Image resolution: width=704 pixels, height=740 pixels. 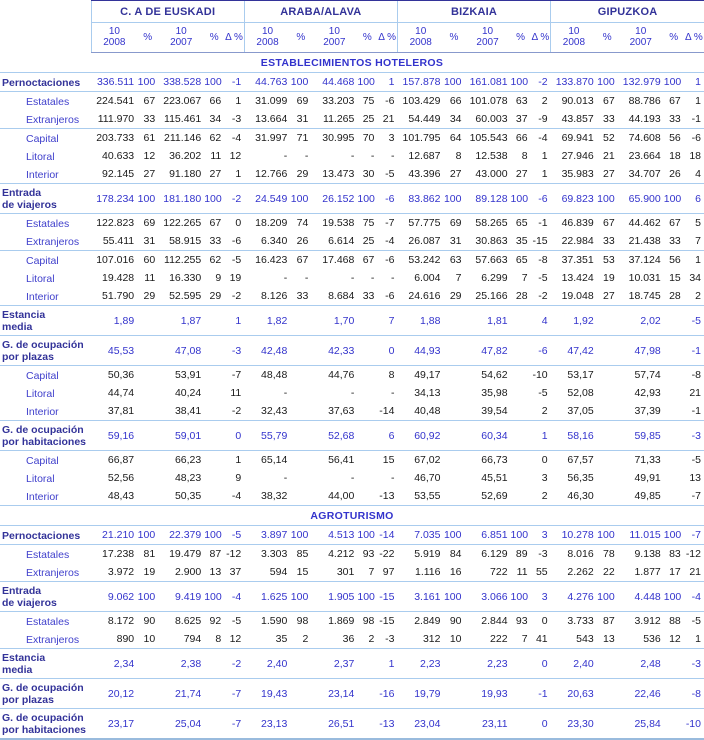 What do you see at coordinates (580, 572) in the screenshot?
I see `table-cell: 2.262` at bounding box center [580, 572].